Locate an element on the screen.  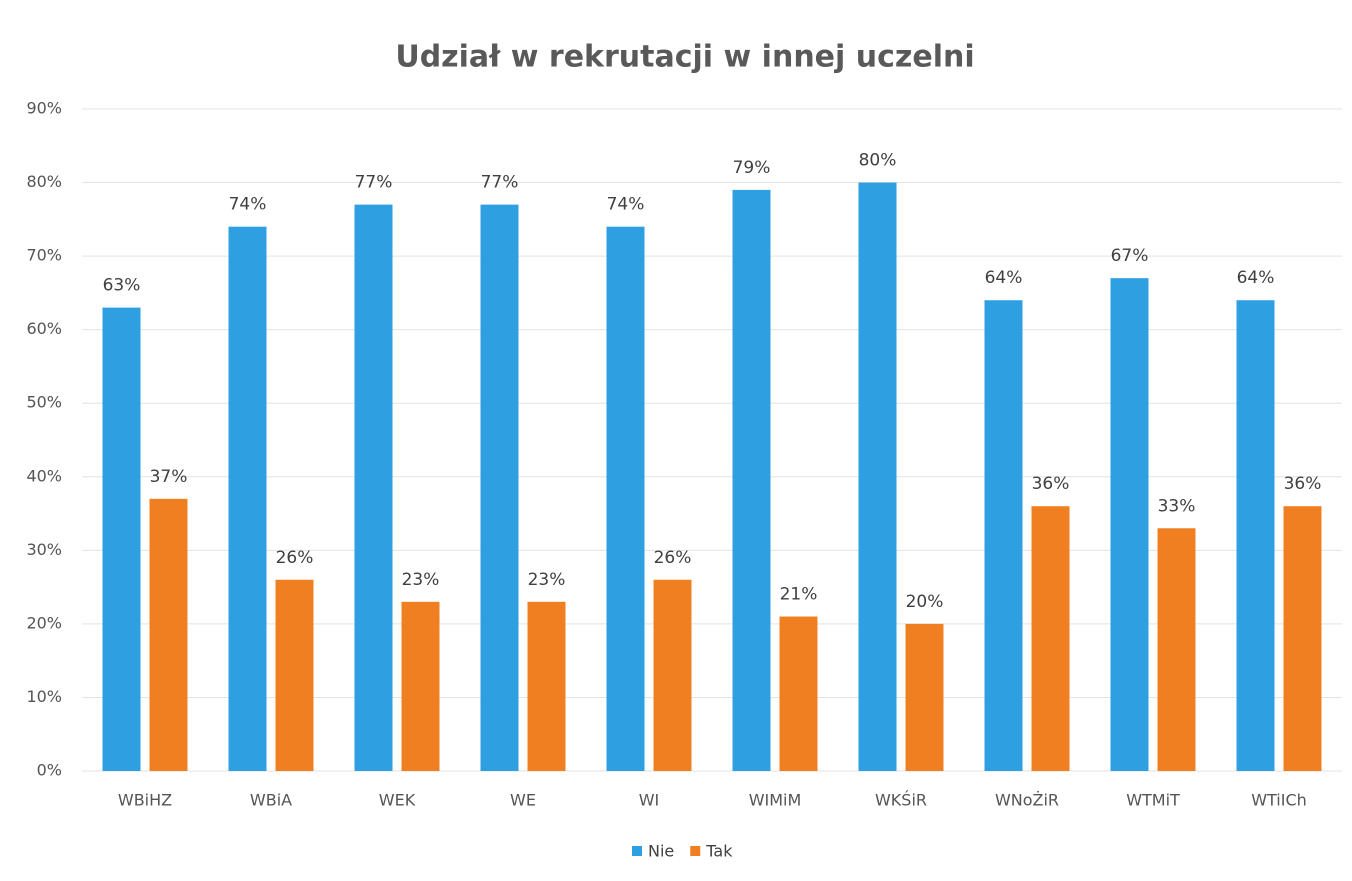
x-tick-label: WE is located at coordinates (523, 800).